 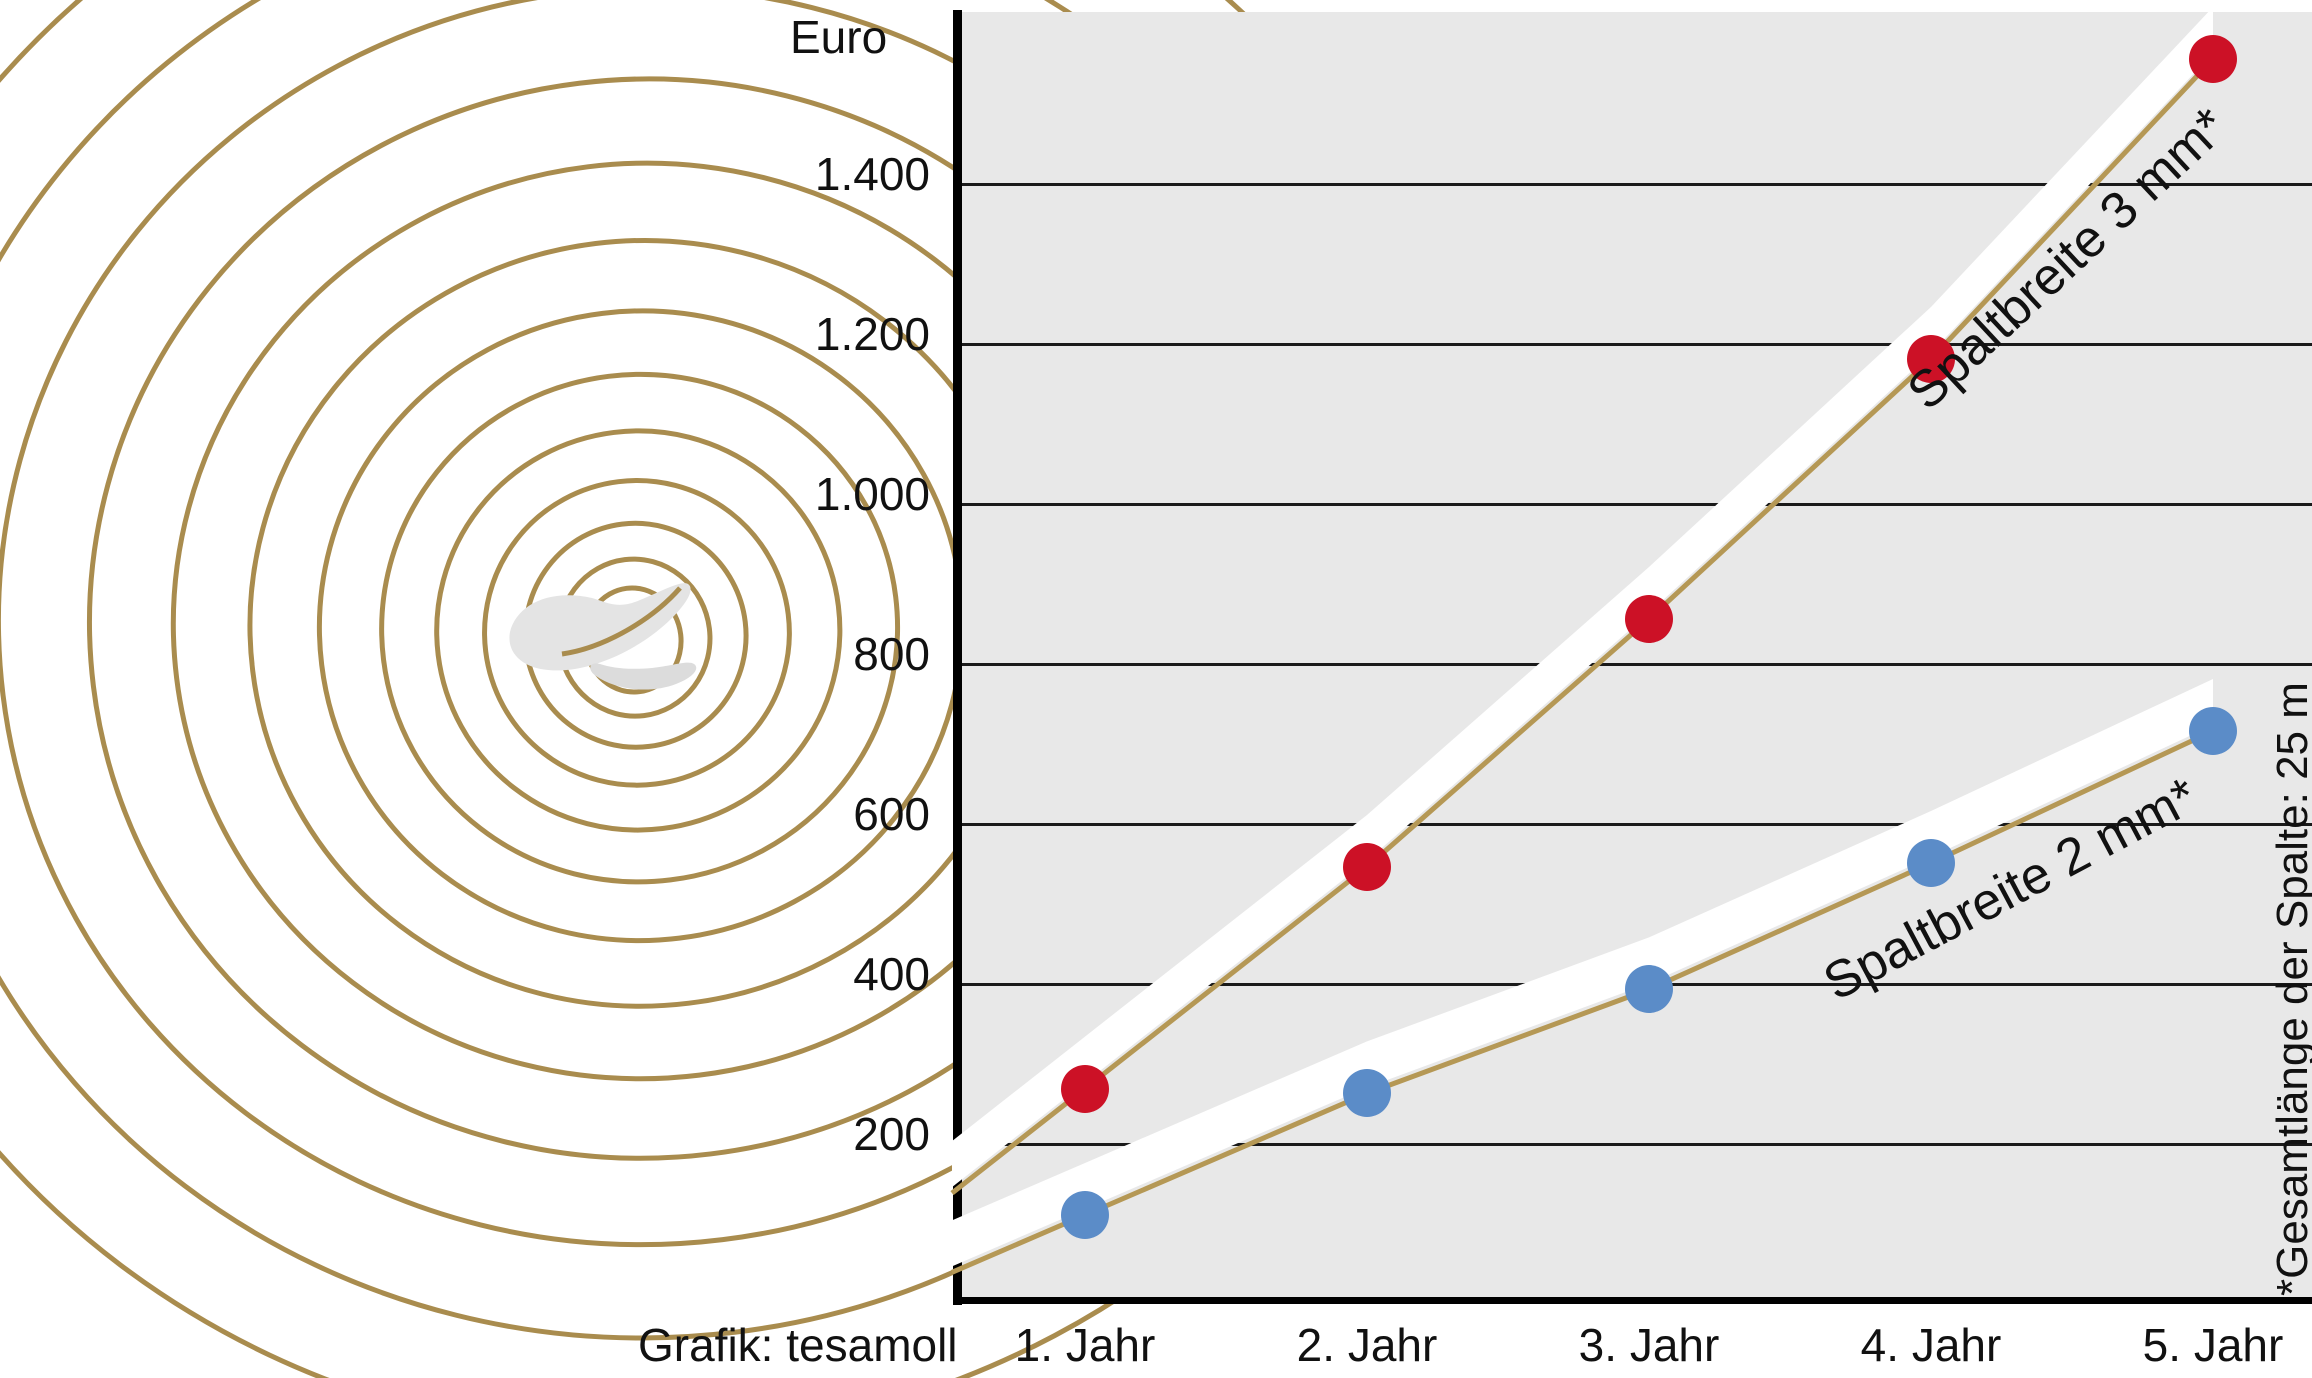 What do you see at coordinates (839, 37) in the screenshot?
I see `y-axis-unit-label: Euro` at bounding box center [839, 37].